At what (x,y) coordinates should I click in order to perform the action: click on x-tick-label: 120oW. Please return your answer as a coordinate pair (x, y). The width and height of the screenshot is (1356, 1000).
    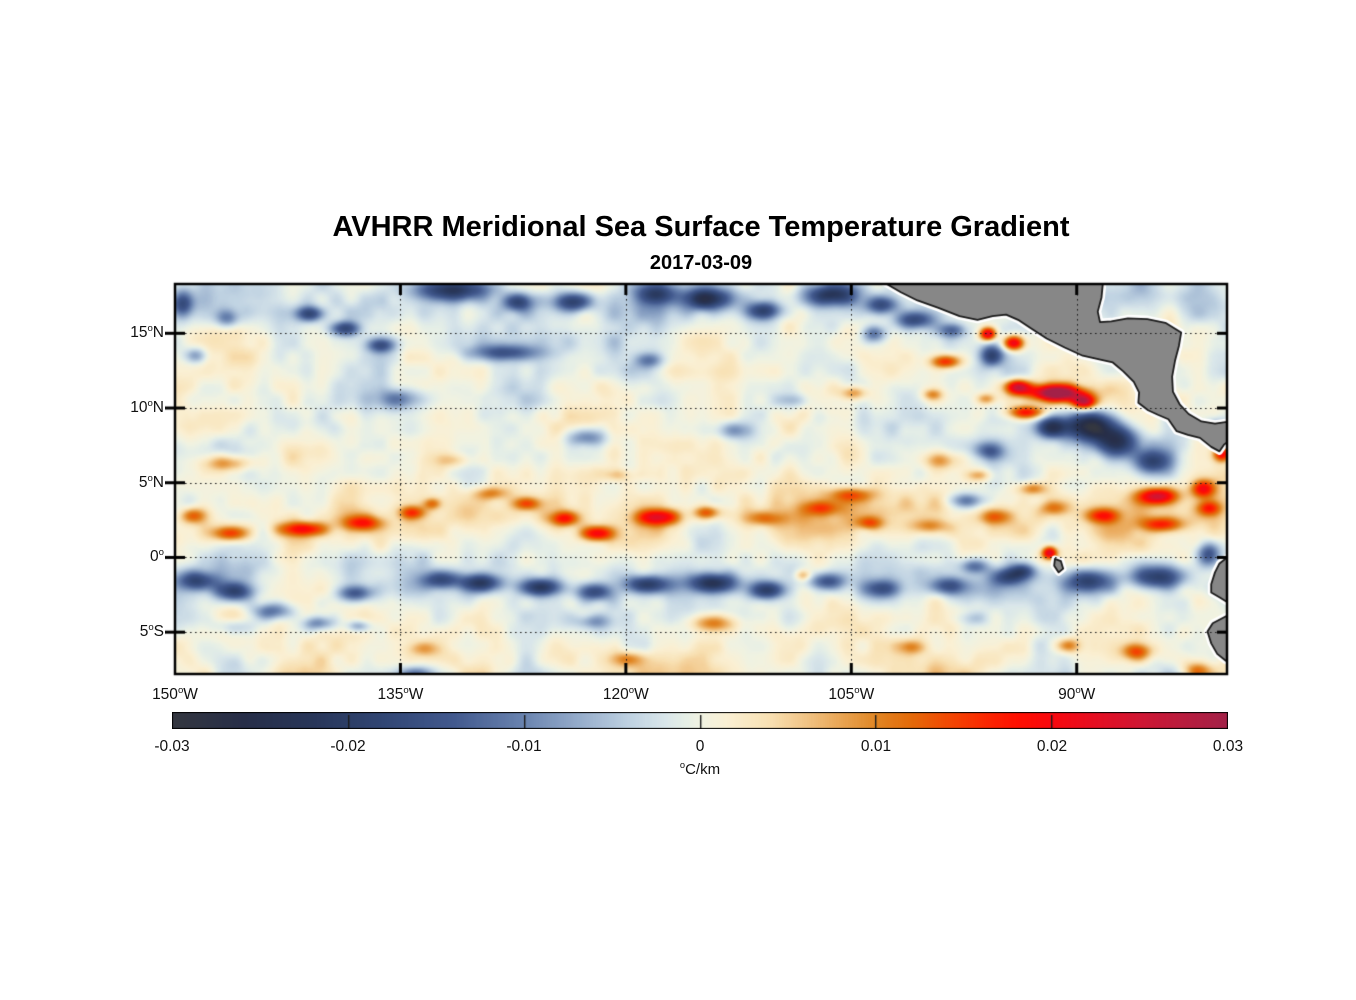
    Looking at the image, I should click on (625, 693).